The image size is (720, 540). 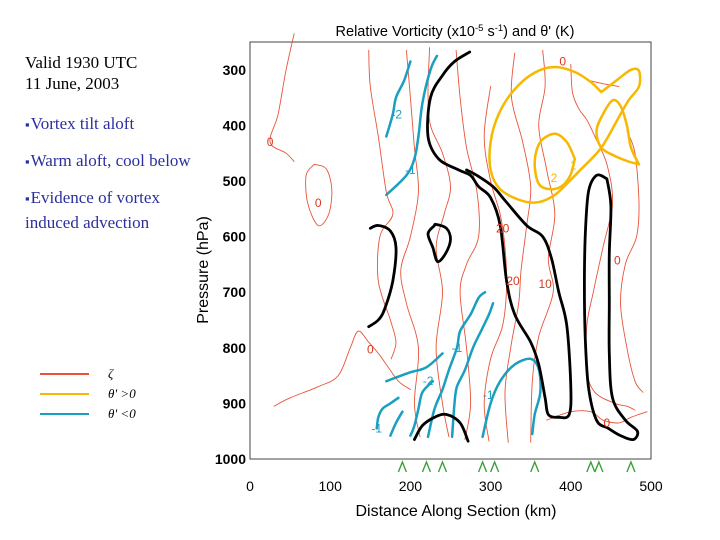 I want to click on valid-time-line: Valid 1930 UTC, so click(x=81, y=62).